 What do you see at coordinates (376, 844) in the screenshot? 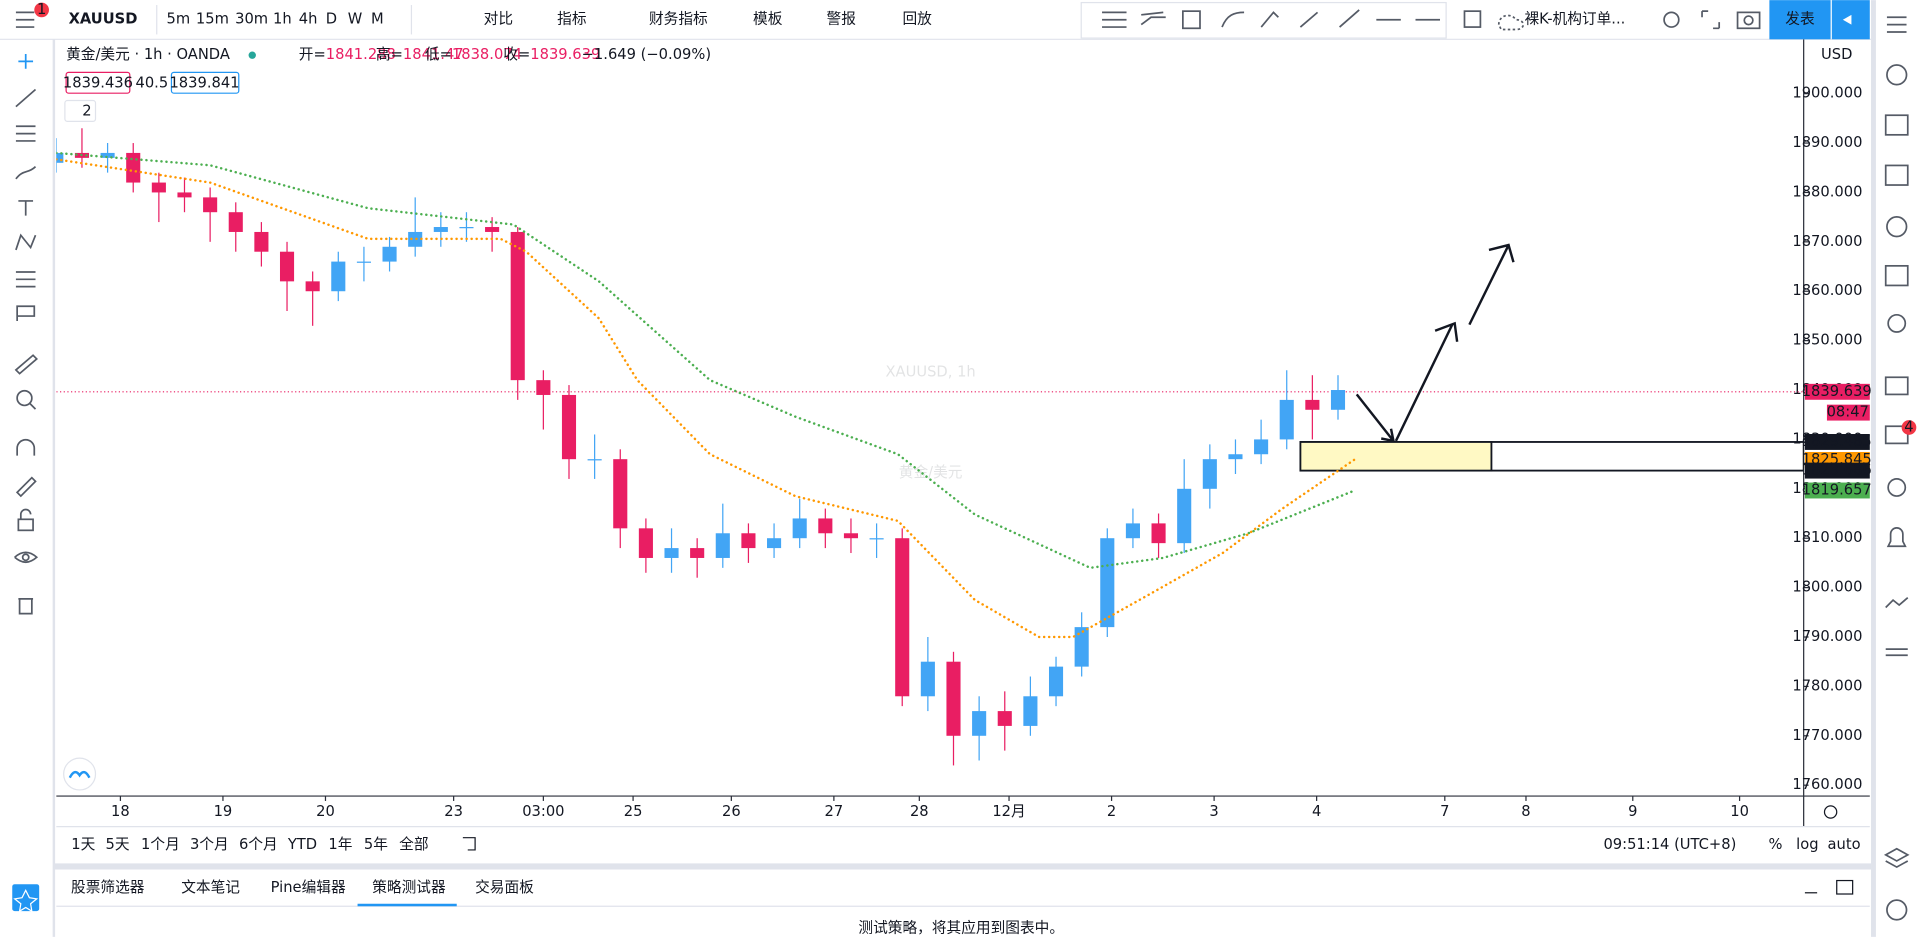
I see `range-button: 5年` at bounding box center [376, 844].